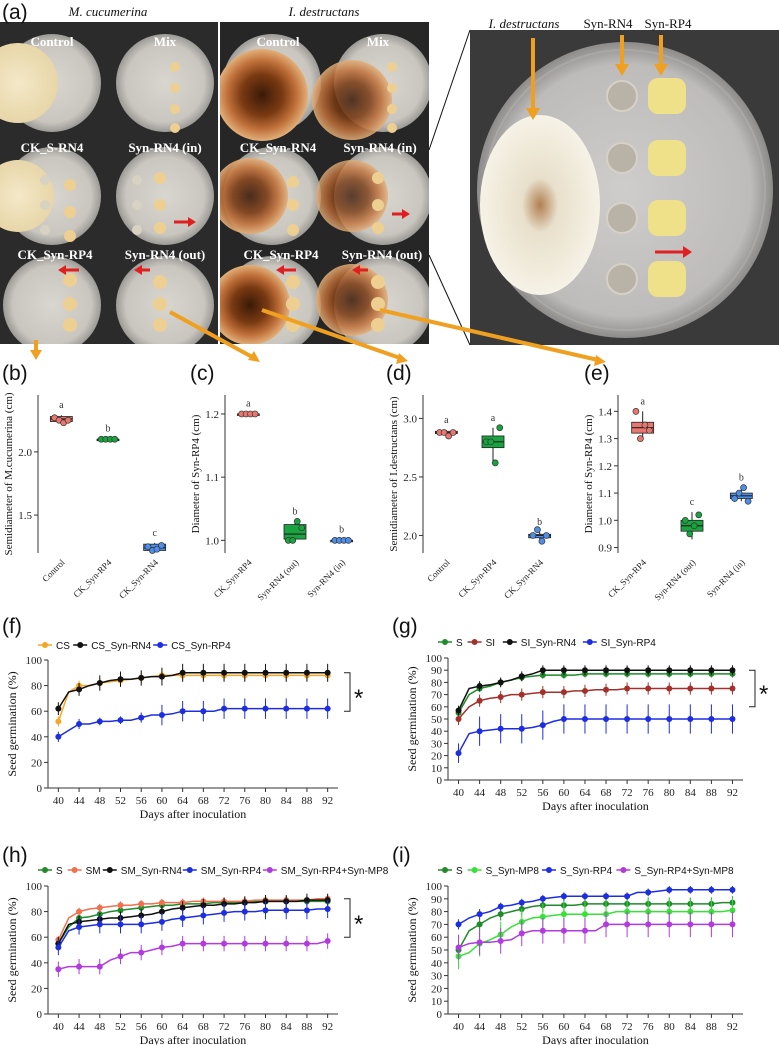  Describe the element at coordinates (277, 579) in the screenshot. I see `x-tick-label: Syn-RN4 (out)` at that location.